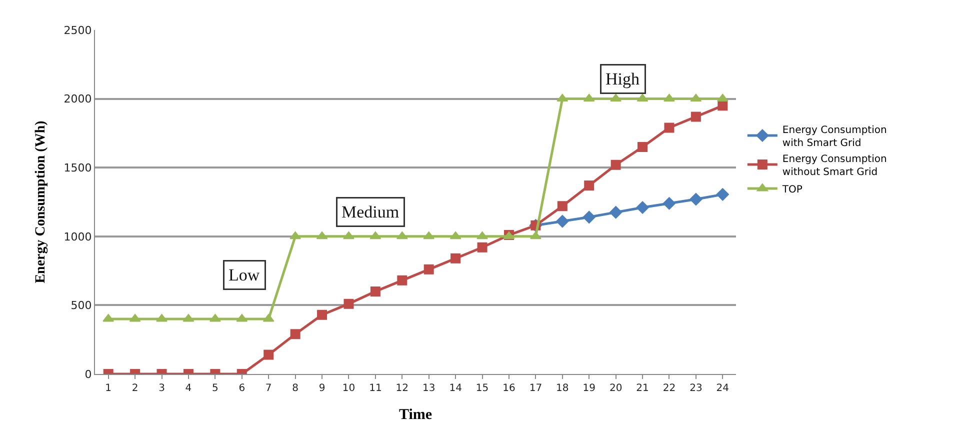  What do you see at coordinates (244, 275) in the screenshot?
I see `annotation: Low` at bounding box center [244, 275].